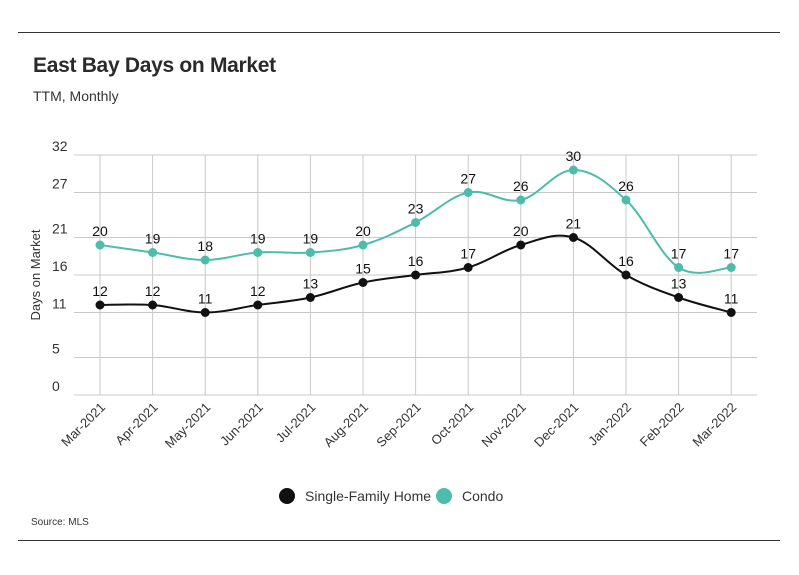  Describe the element at coordinates (60, 522) in the screenshot. I see `source-note: Source: MLS` at that location.